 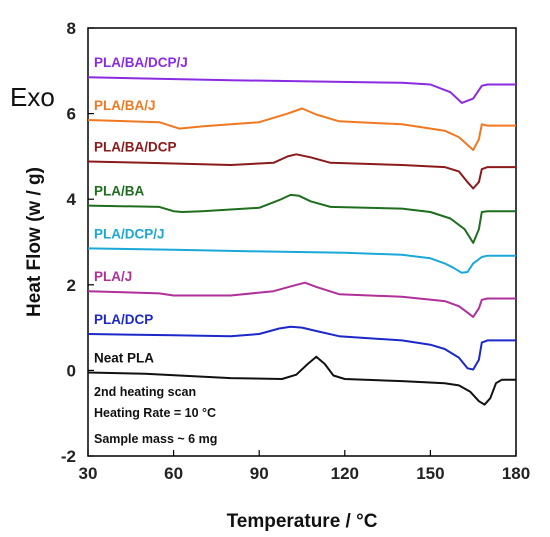 I want to click on annotation-scan: 2nd heating scan, so click(x=145, y=392).